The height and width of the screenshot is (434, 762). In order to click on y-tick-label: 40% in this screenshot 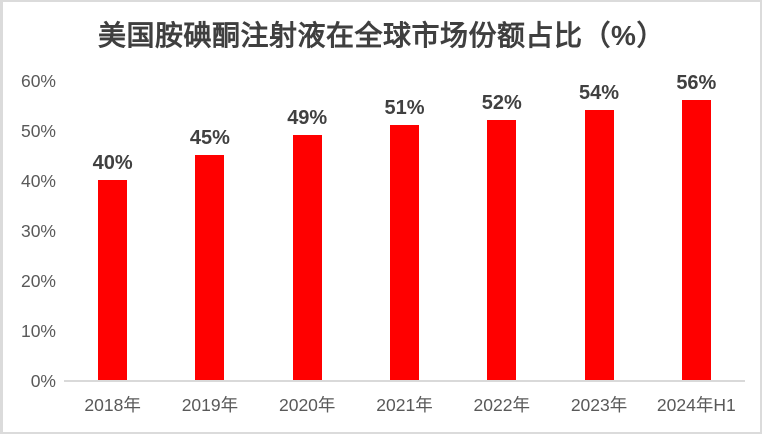, I will do `click(38, 181)`.